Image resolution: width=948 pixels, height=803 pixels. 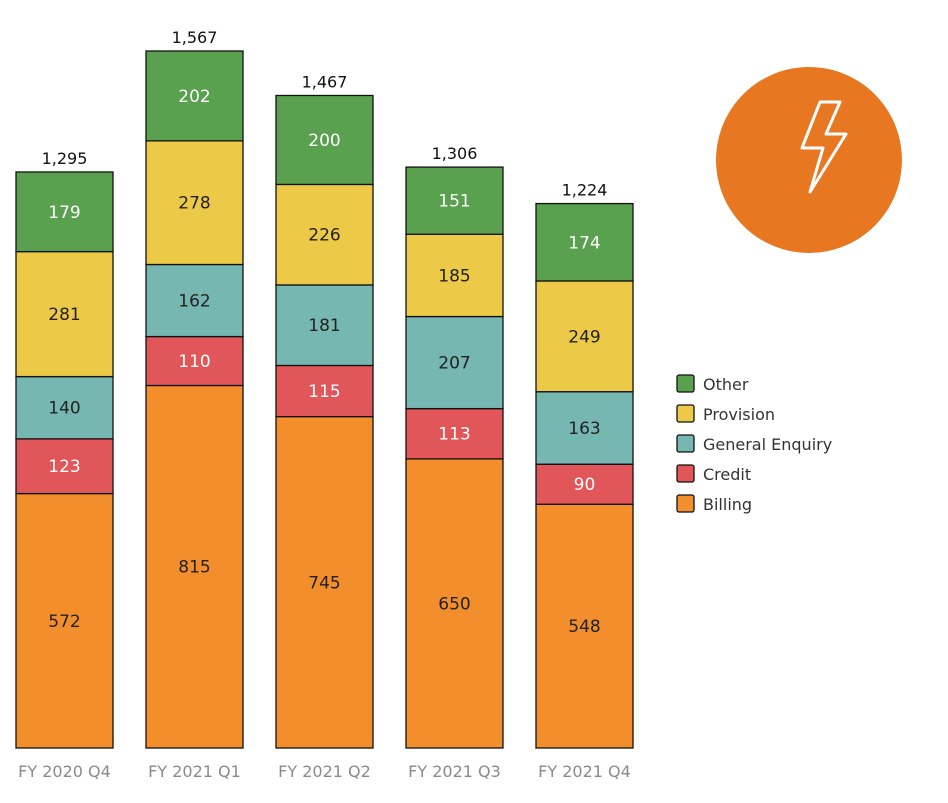 I want to click on legend-label-other: Other, so click(x=726, y=384).